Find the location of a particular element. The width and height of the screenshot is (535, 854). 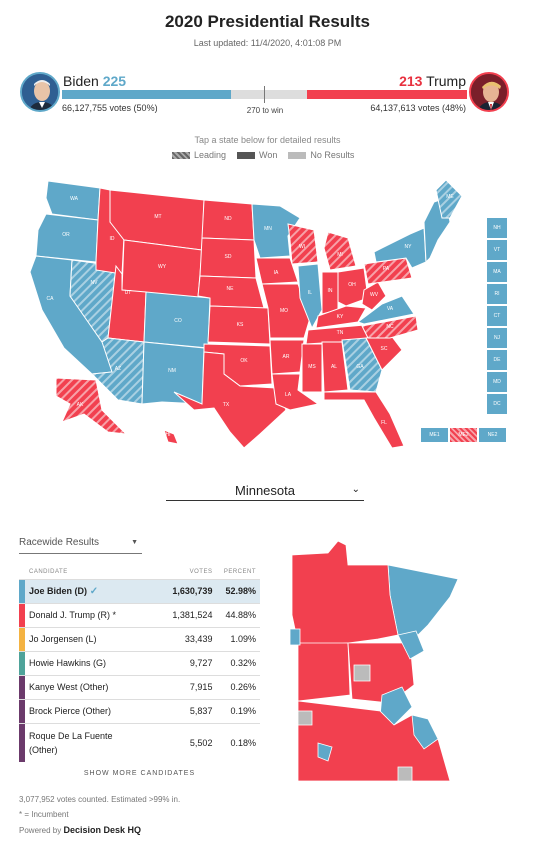

candidate-votes: 9,727 is located at coordinates (190, 662).